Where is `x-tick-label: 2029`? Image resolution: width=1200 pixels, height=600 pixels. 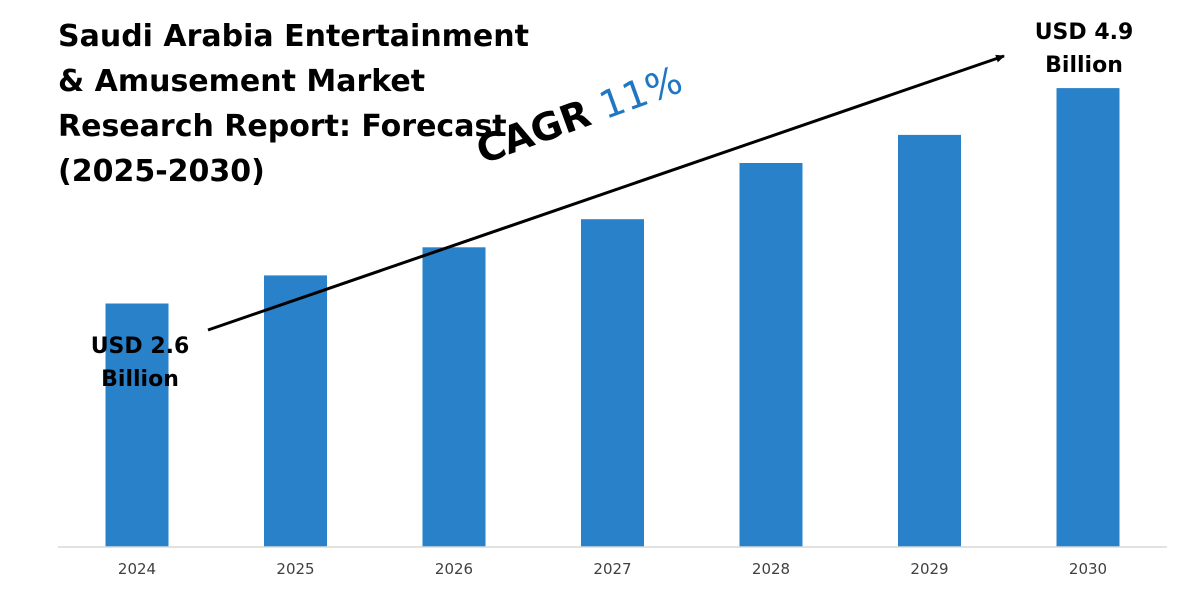 x-tick-label: 2029 is located at coordinates (929, 569).